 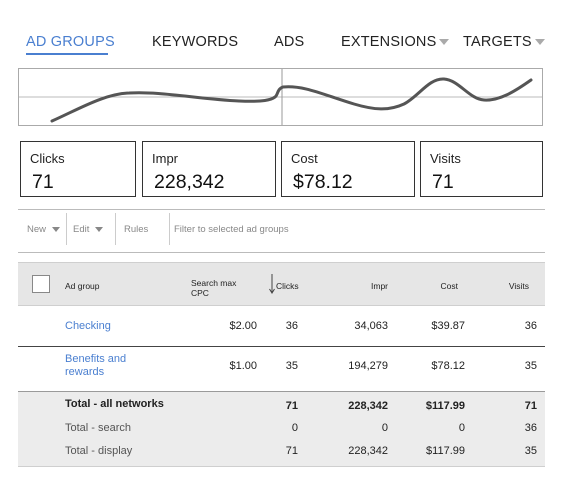 I want to click on row-visits: 36, so click(x=530, y=326).